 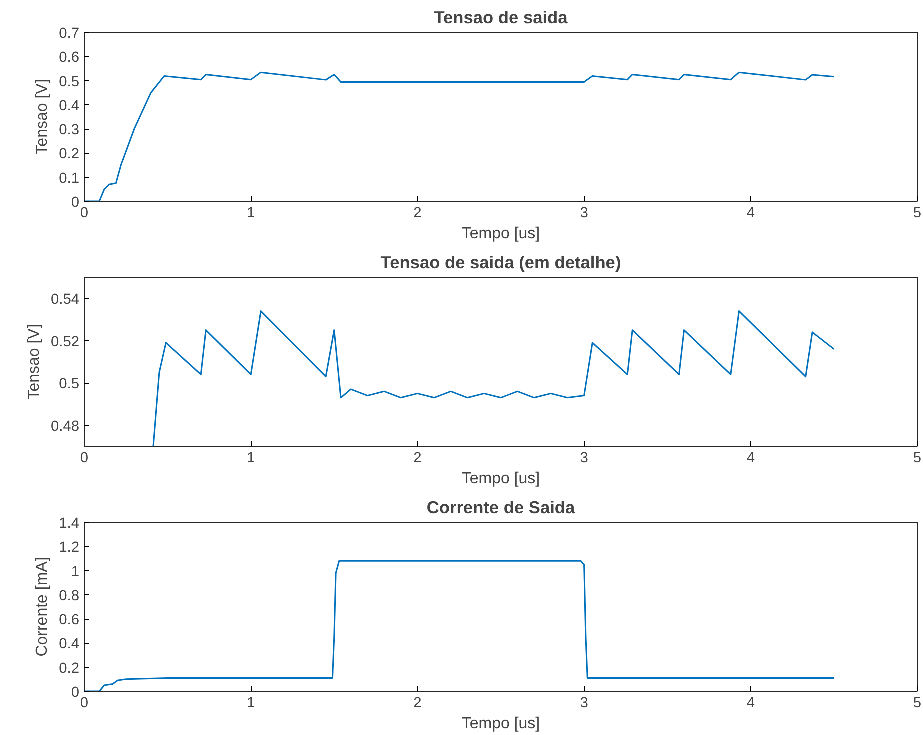 I want to click on y-tick-label: 0.3, so click(x=69, y=130).